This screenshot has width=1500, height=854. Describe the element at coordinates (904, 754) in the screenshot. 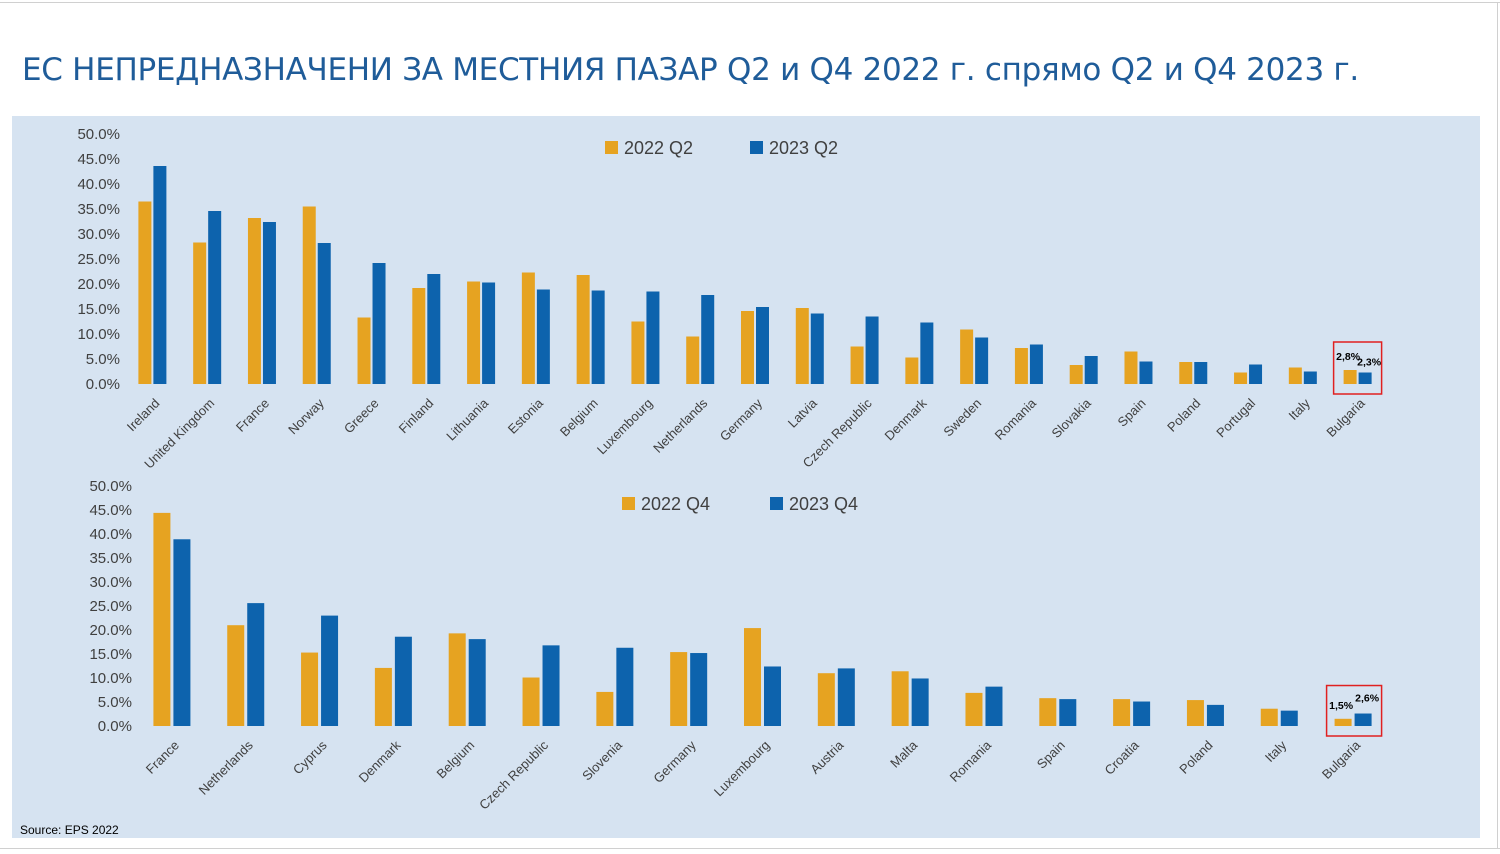

I see `category-label: Malta` at that location.